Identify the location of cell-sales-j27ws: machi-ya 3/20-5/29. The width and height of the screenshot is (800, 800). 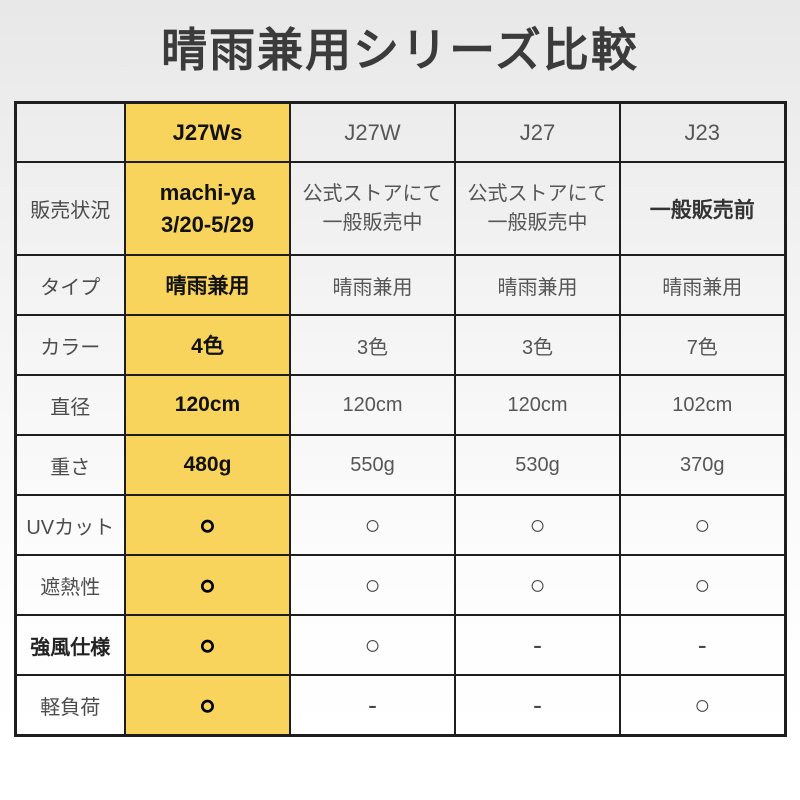
(207, 209).